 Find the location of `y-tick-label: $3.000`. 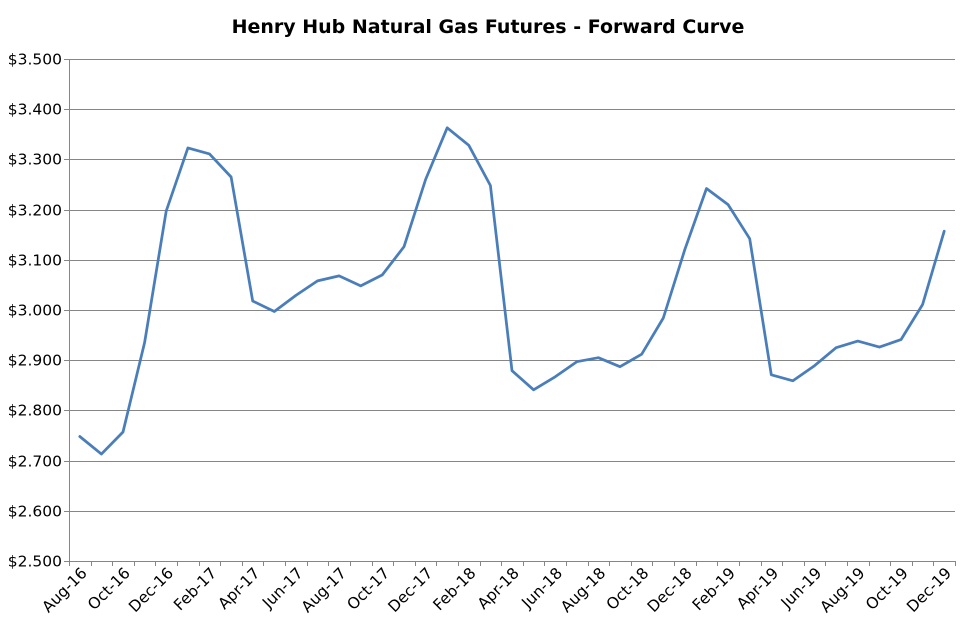

y-tick-label: $3.000 is located at coordinates (35, 311).